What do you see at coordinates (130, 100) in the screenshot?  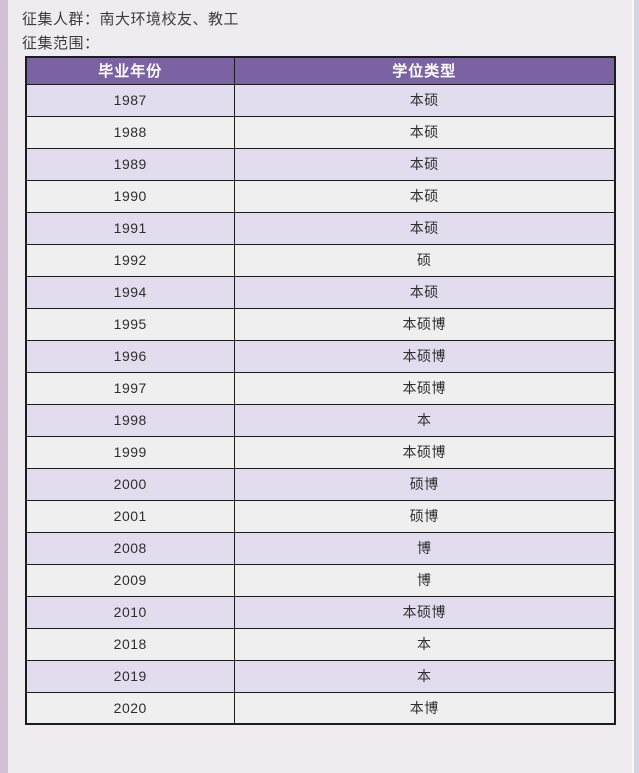 I see `graduation-year-cell: 1987` at bounding box center [130, 100].